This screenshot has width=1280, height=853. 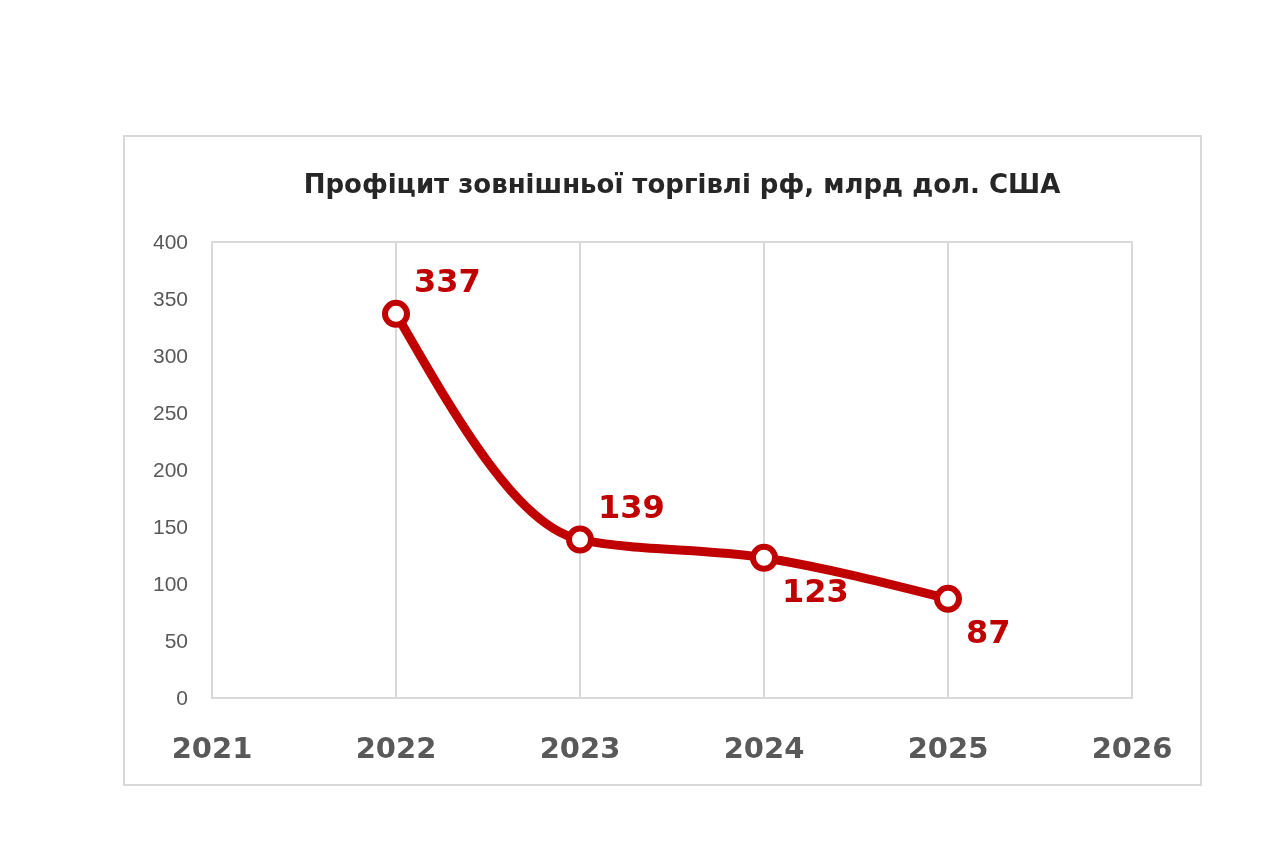 I want to click on y-tick-label: 200, so click(x=170, y=469).